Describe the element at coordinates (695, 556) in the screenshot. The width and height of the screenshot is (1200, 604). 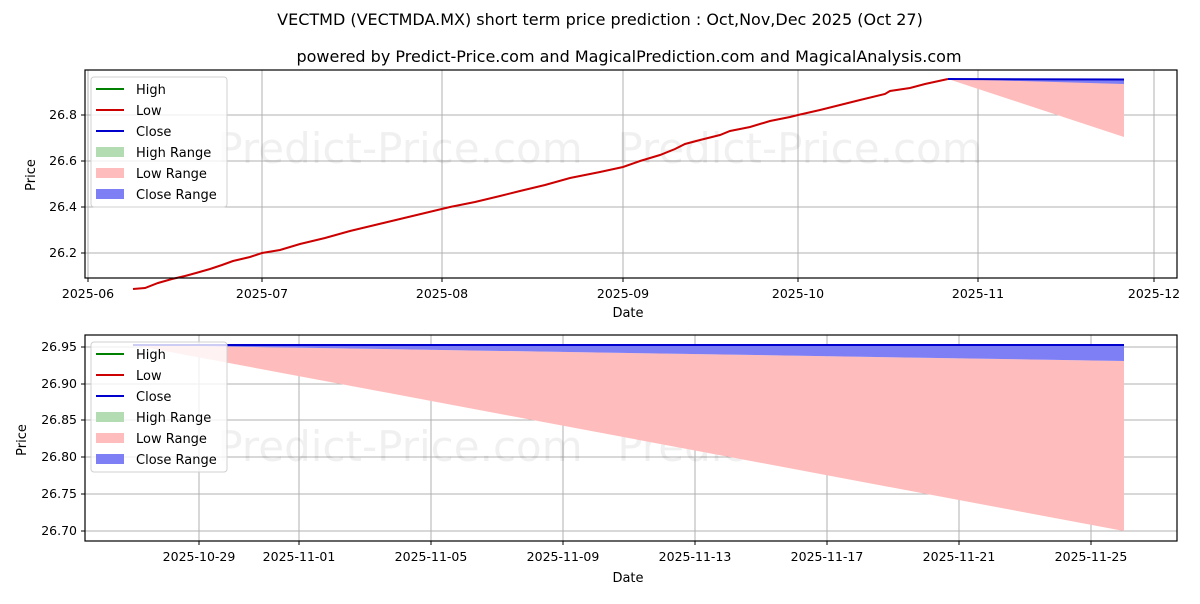
I see `svg-text: 2025-11-13` at that location.